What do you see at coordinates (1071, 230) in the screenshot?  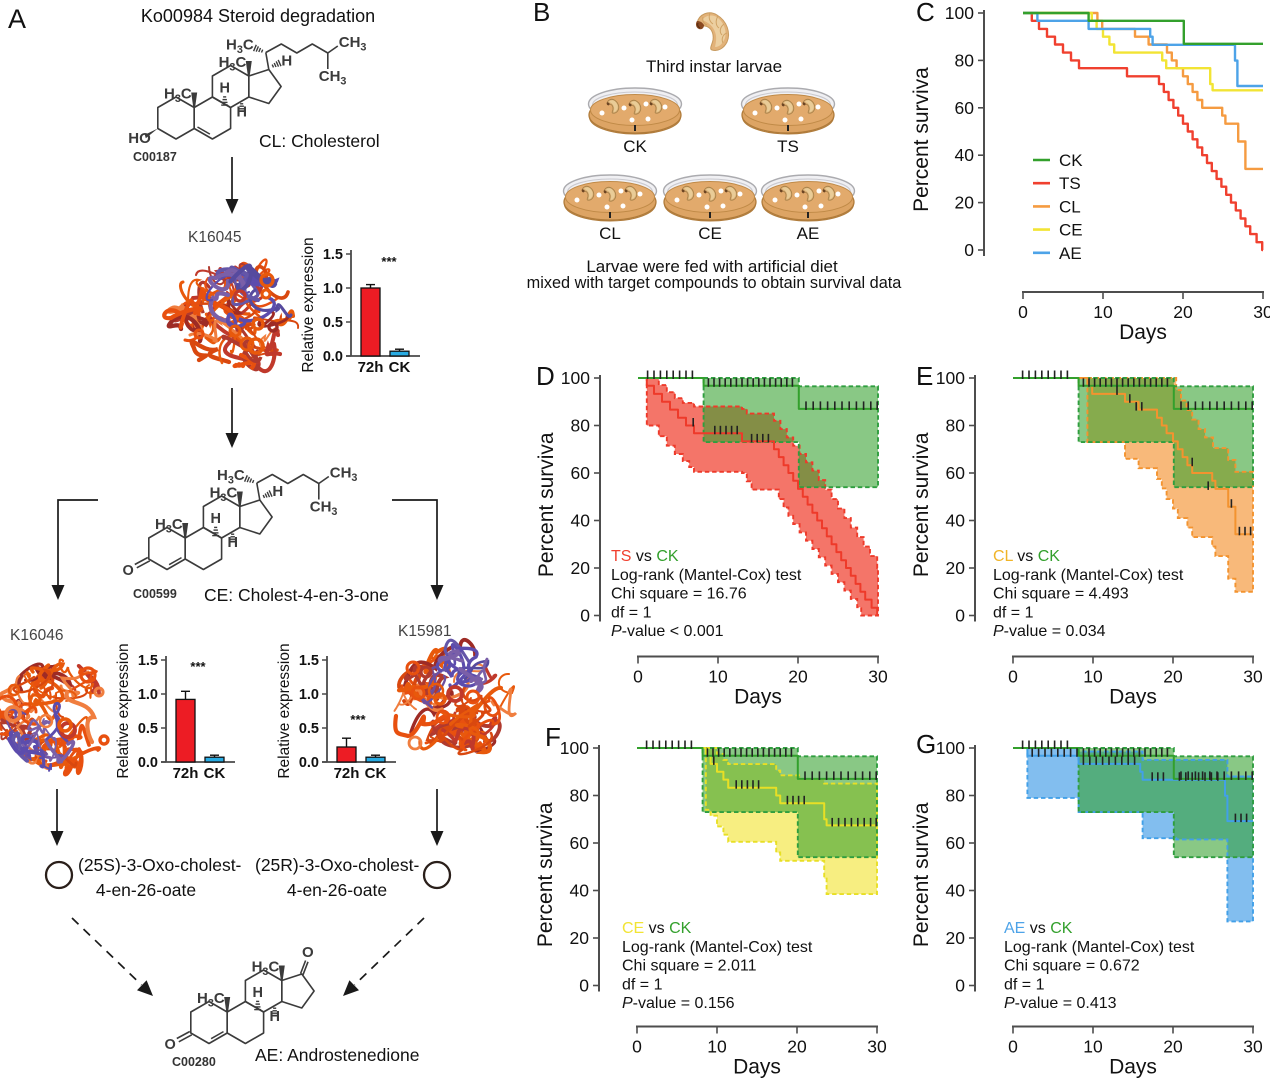 I see `svg-text: CE` at bounding box center [1071, 230].